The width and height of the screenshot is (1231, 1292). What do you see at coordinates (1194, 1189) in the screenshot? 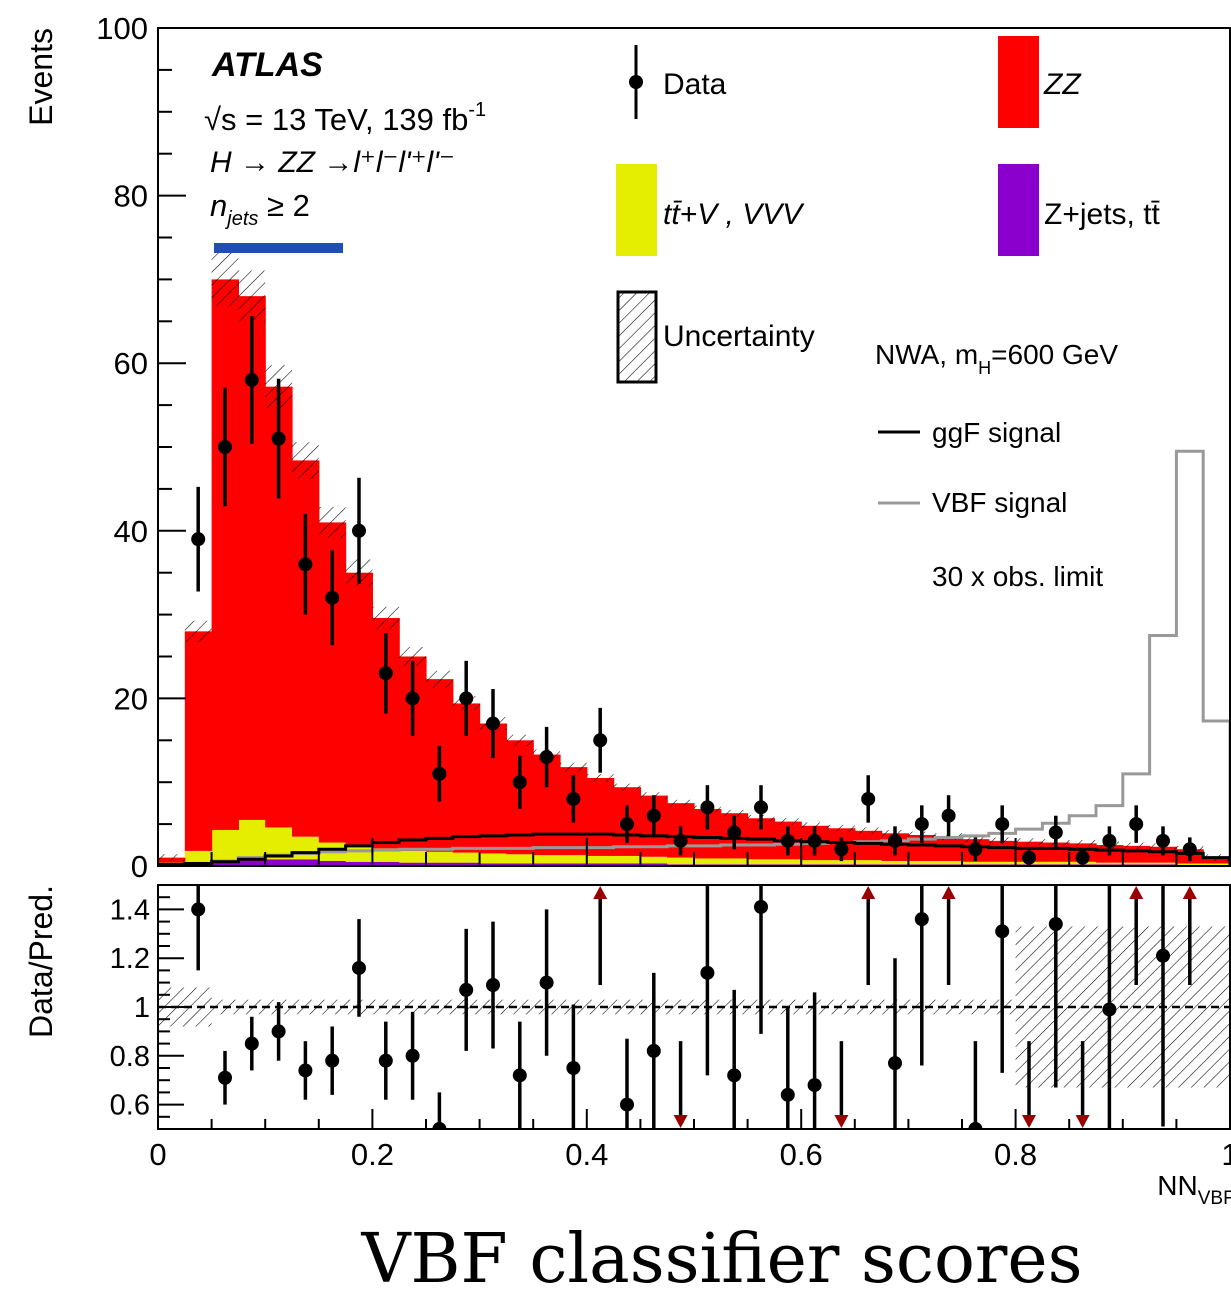
I see `x-axis-label: NNVBF` at bounding box center [1194, 1189].